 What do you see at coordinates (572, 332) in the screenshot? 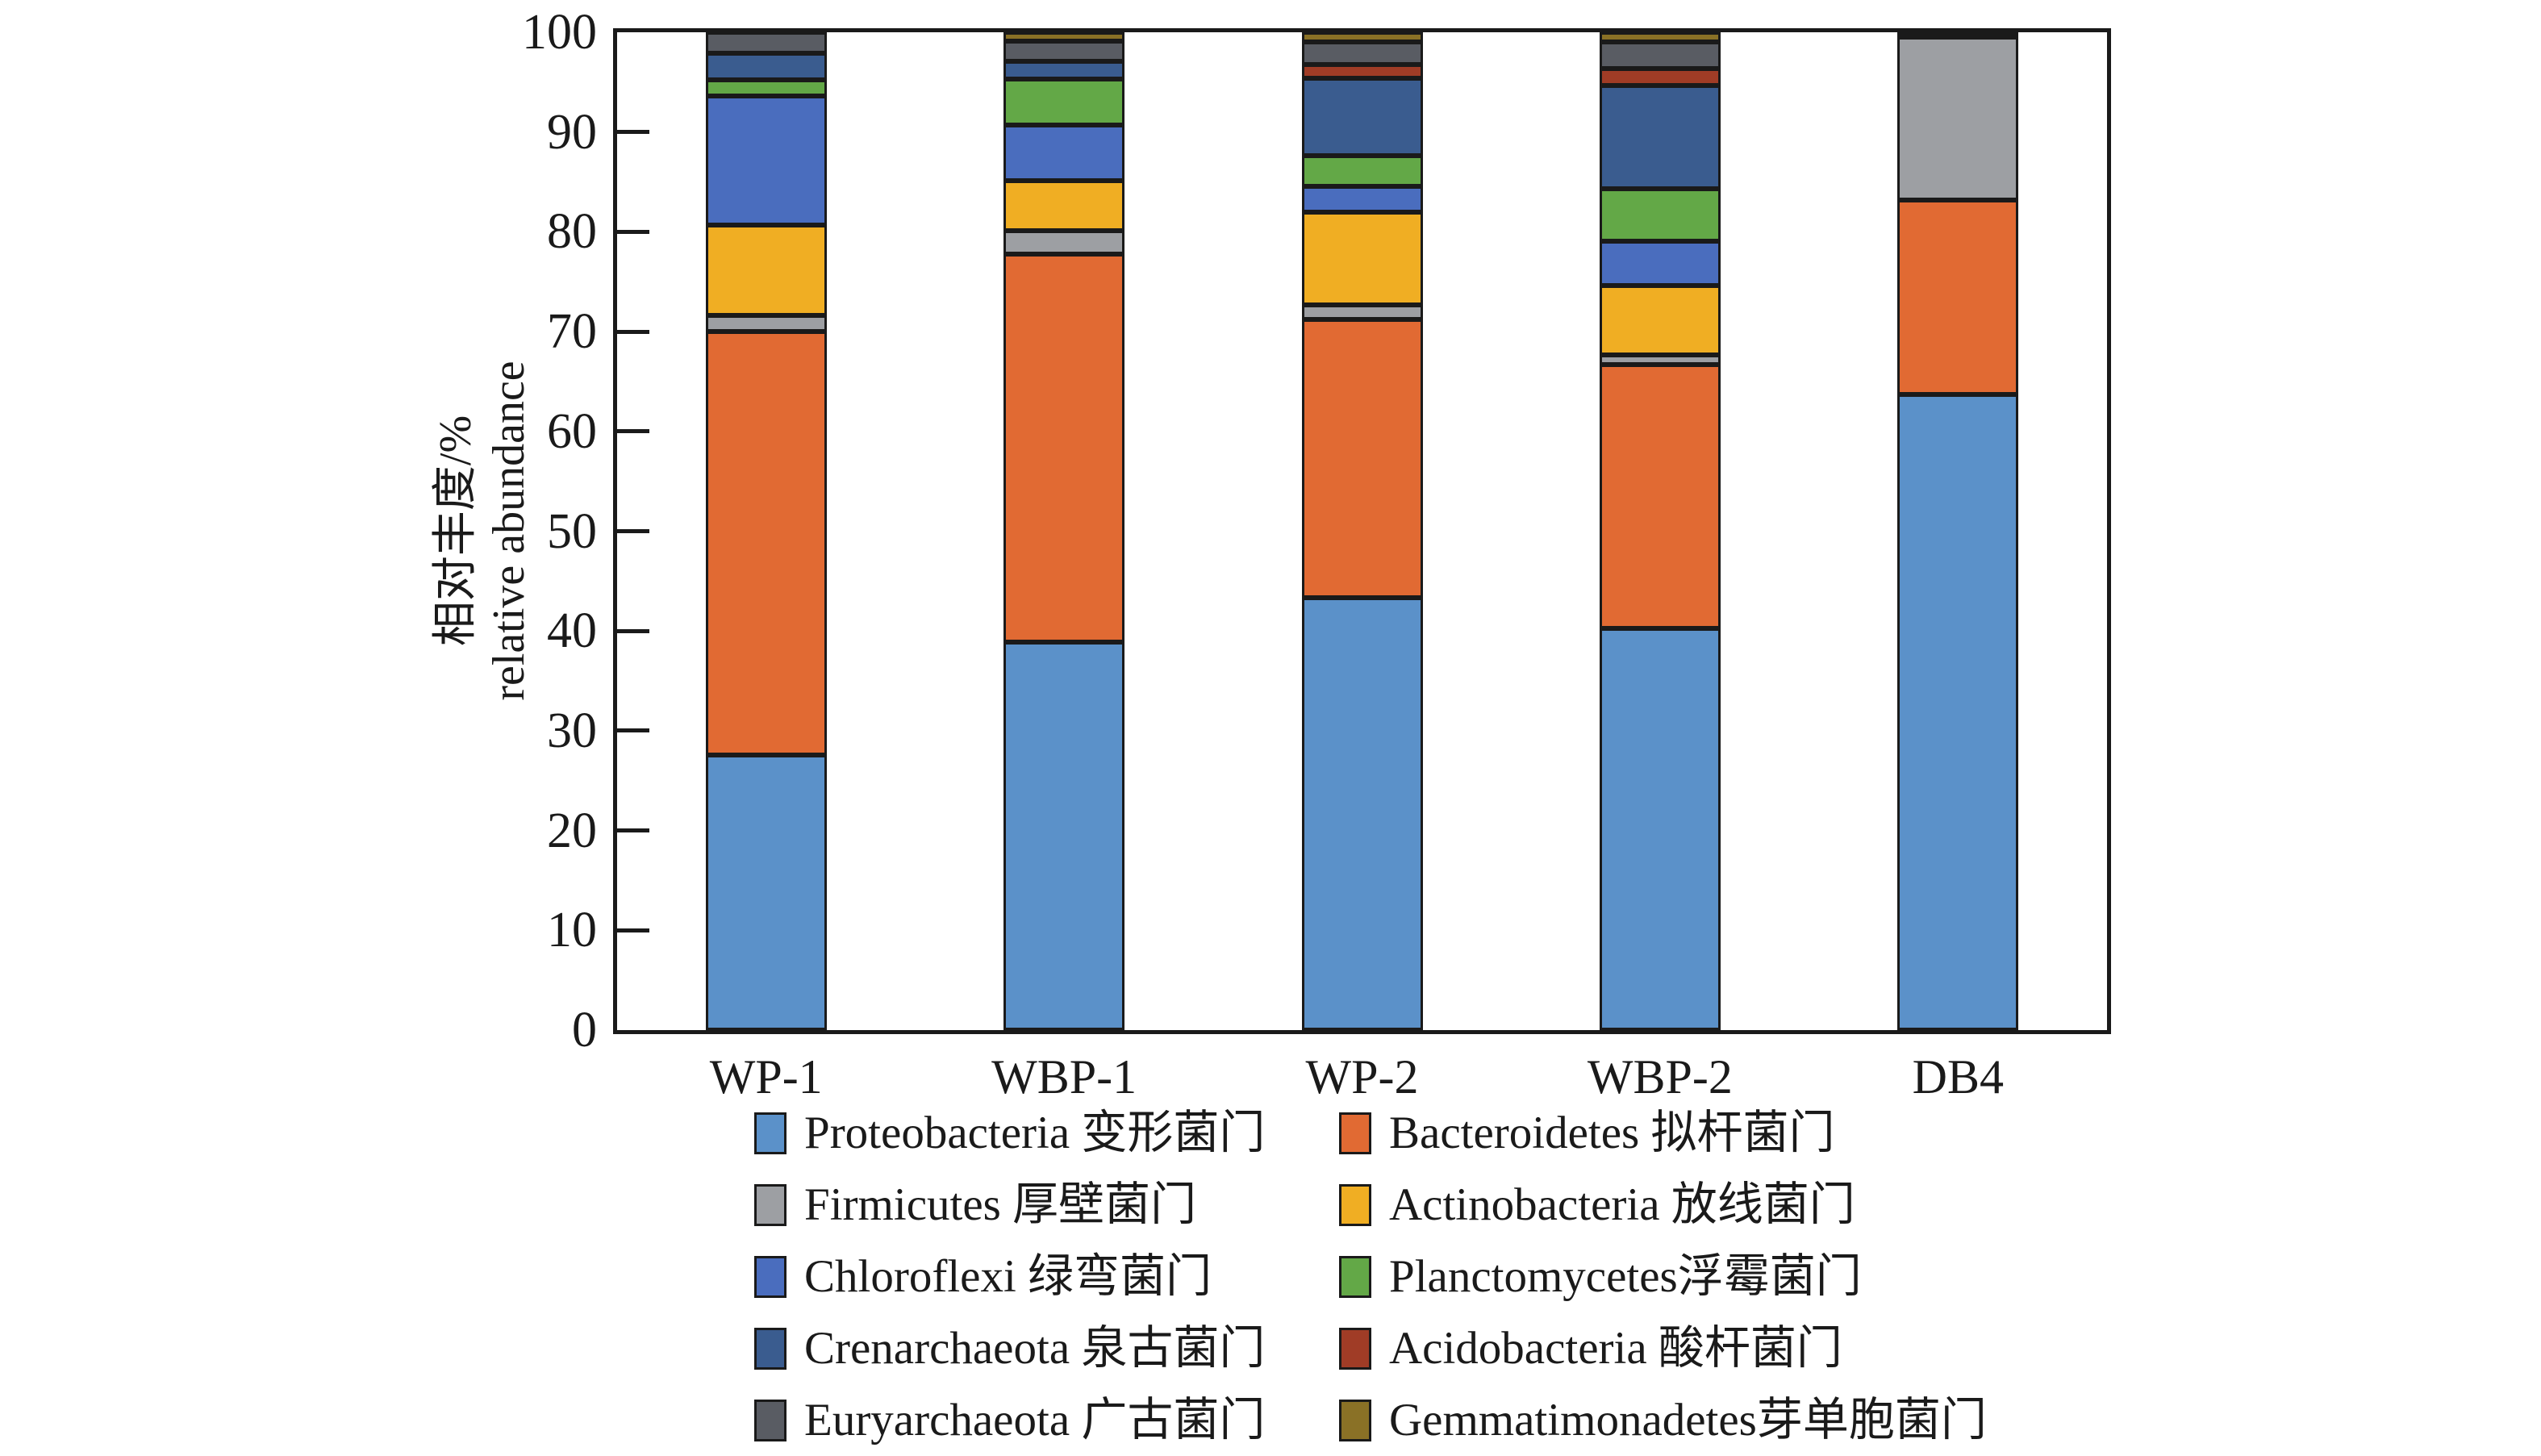
I see `y-tick-label-70: 70` at bounding box center [572, 332].